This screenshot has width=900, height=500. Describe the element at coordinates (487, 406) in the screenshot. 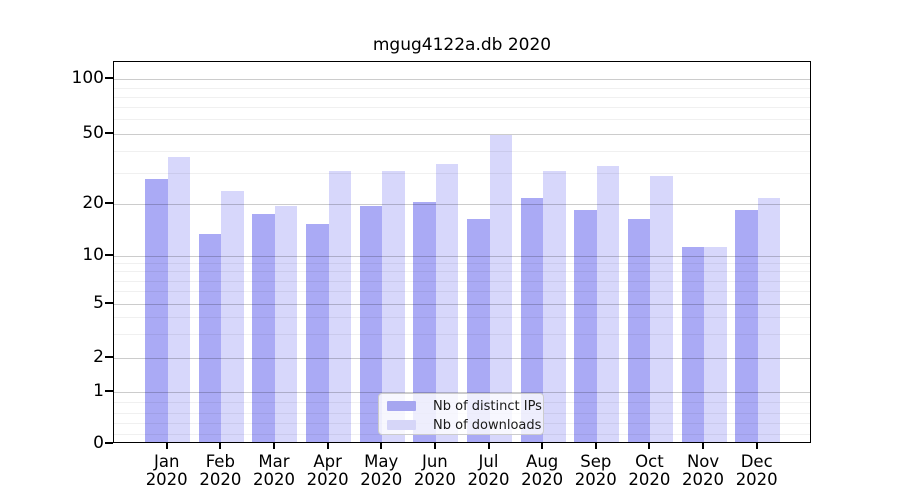

I see `legend-label-distinct-ips: Nb of distinct IPs` at that location.